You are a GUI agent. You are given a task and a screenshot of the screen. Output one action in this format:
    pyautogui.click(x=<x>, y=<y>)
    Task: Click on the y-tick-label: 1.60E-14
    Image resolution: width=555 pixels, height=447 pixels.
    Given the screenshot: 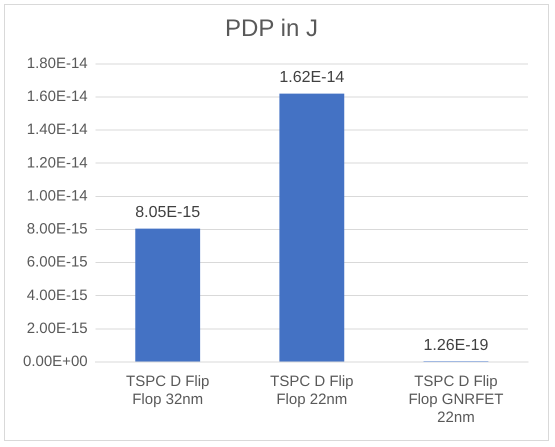 What is the action you would take?
    pyautogui.click(x=57, y=97)
    